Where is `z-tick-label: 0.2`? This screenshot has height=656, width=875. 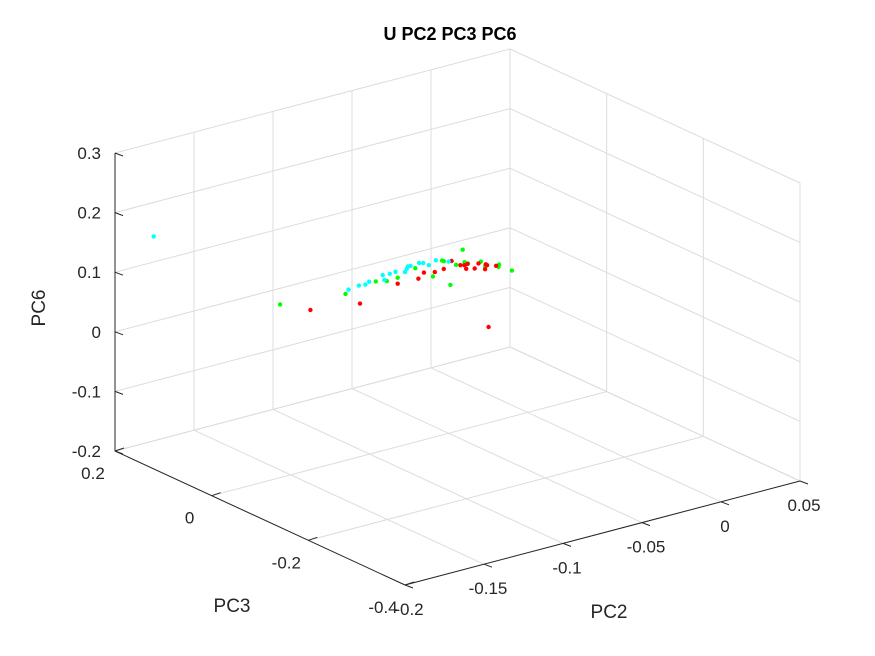 z-tick-label: 0.2 is located at coordinates (89, 213).